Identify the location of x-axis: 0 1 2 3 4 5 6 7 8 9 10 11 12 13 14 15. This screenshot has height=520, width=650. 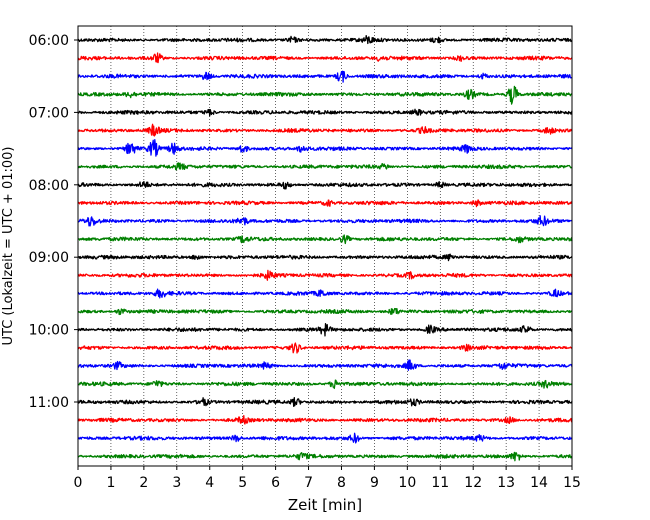
(327, 478).